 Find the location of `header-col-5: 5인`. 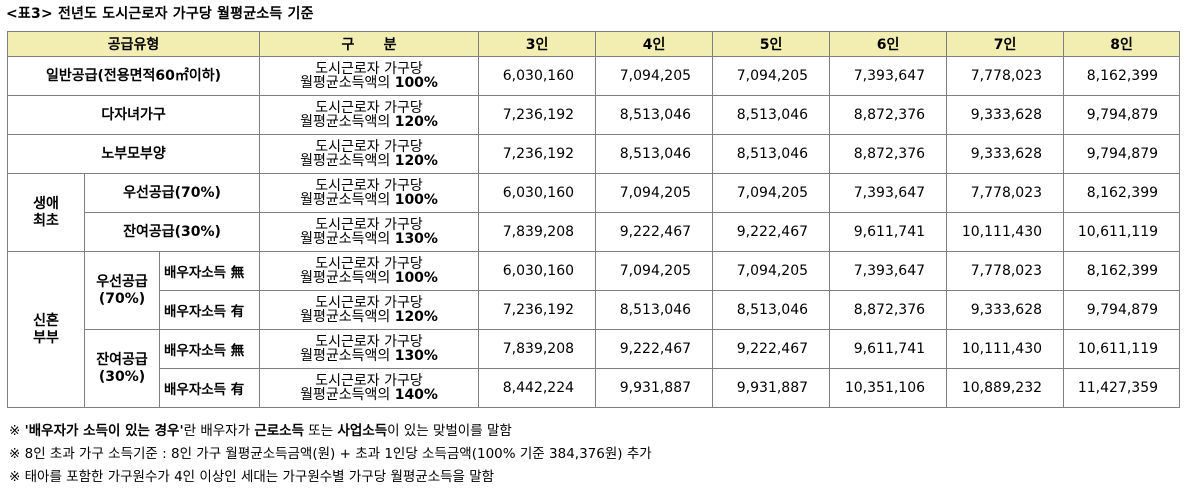

header-col-5: 5인 is located at coordinates (771, 44).